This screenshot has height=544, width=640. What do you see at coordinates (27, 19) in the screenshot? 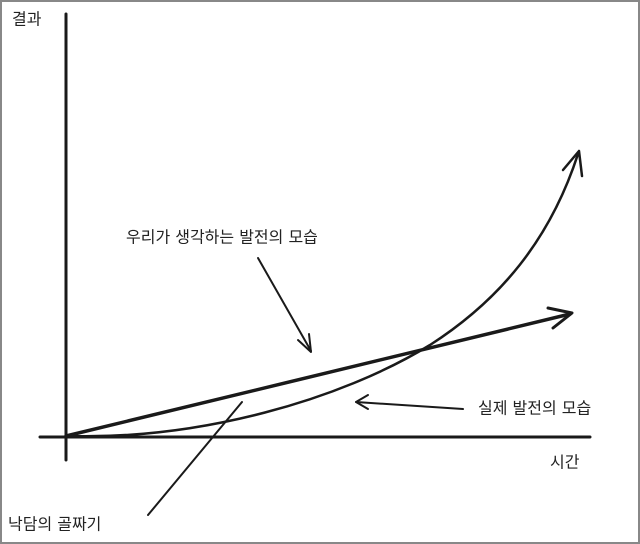
I see `y-axis-label: 결과` at bounding box center [27, 19].